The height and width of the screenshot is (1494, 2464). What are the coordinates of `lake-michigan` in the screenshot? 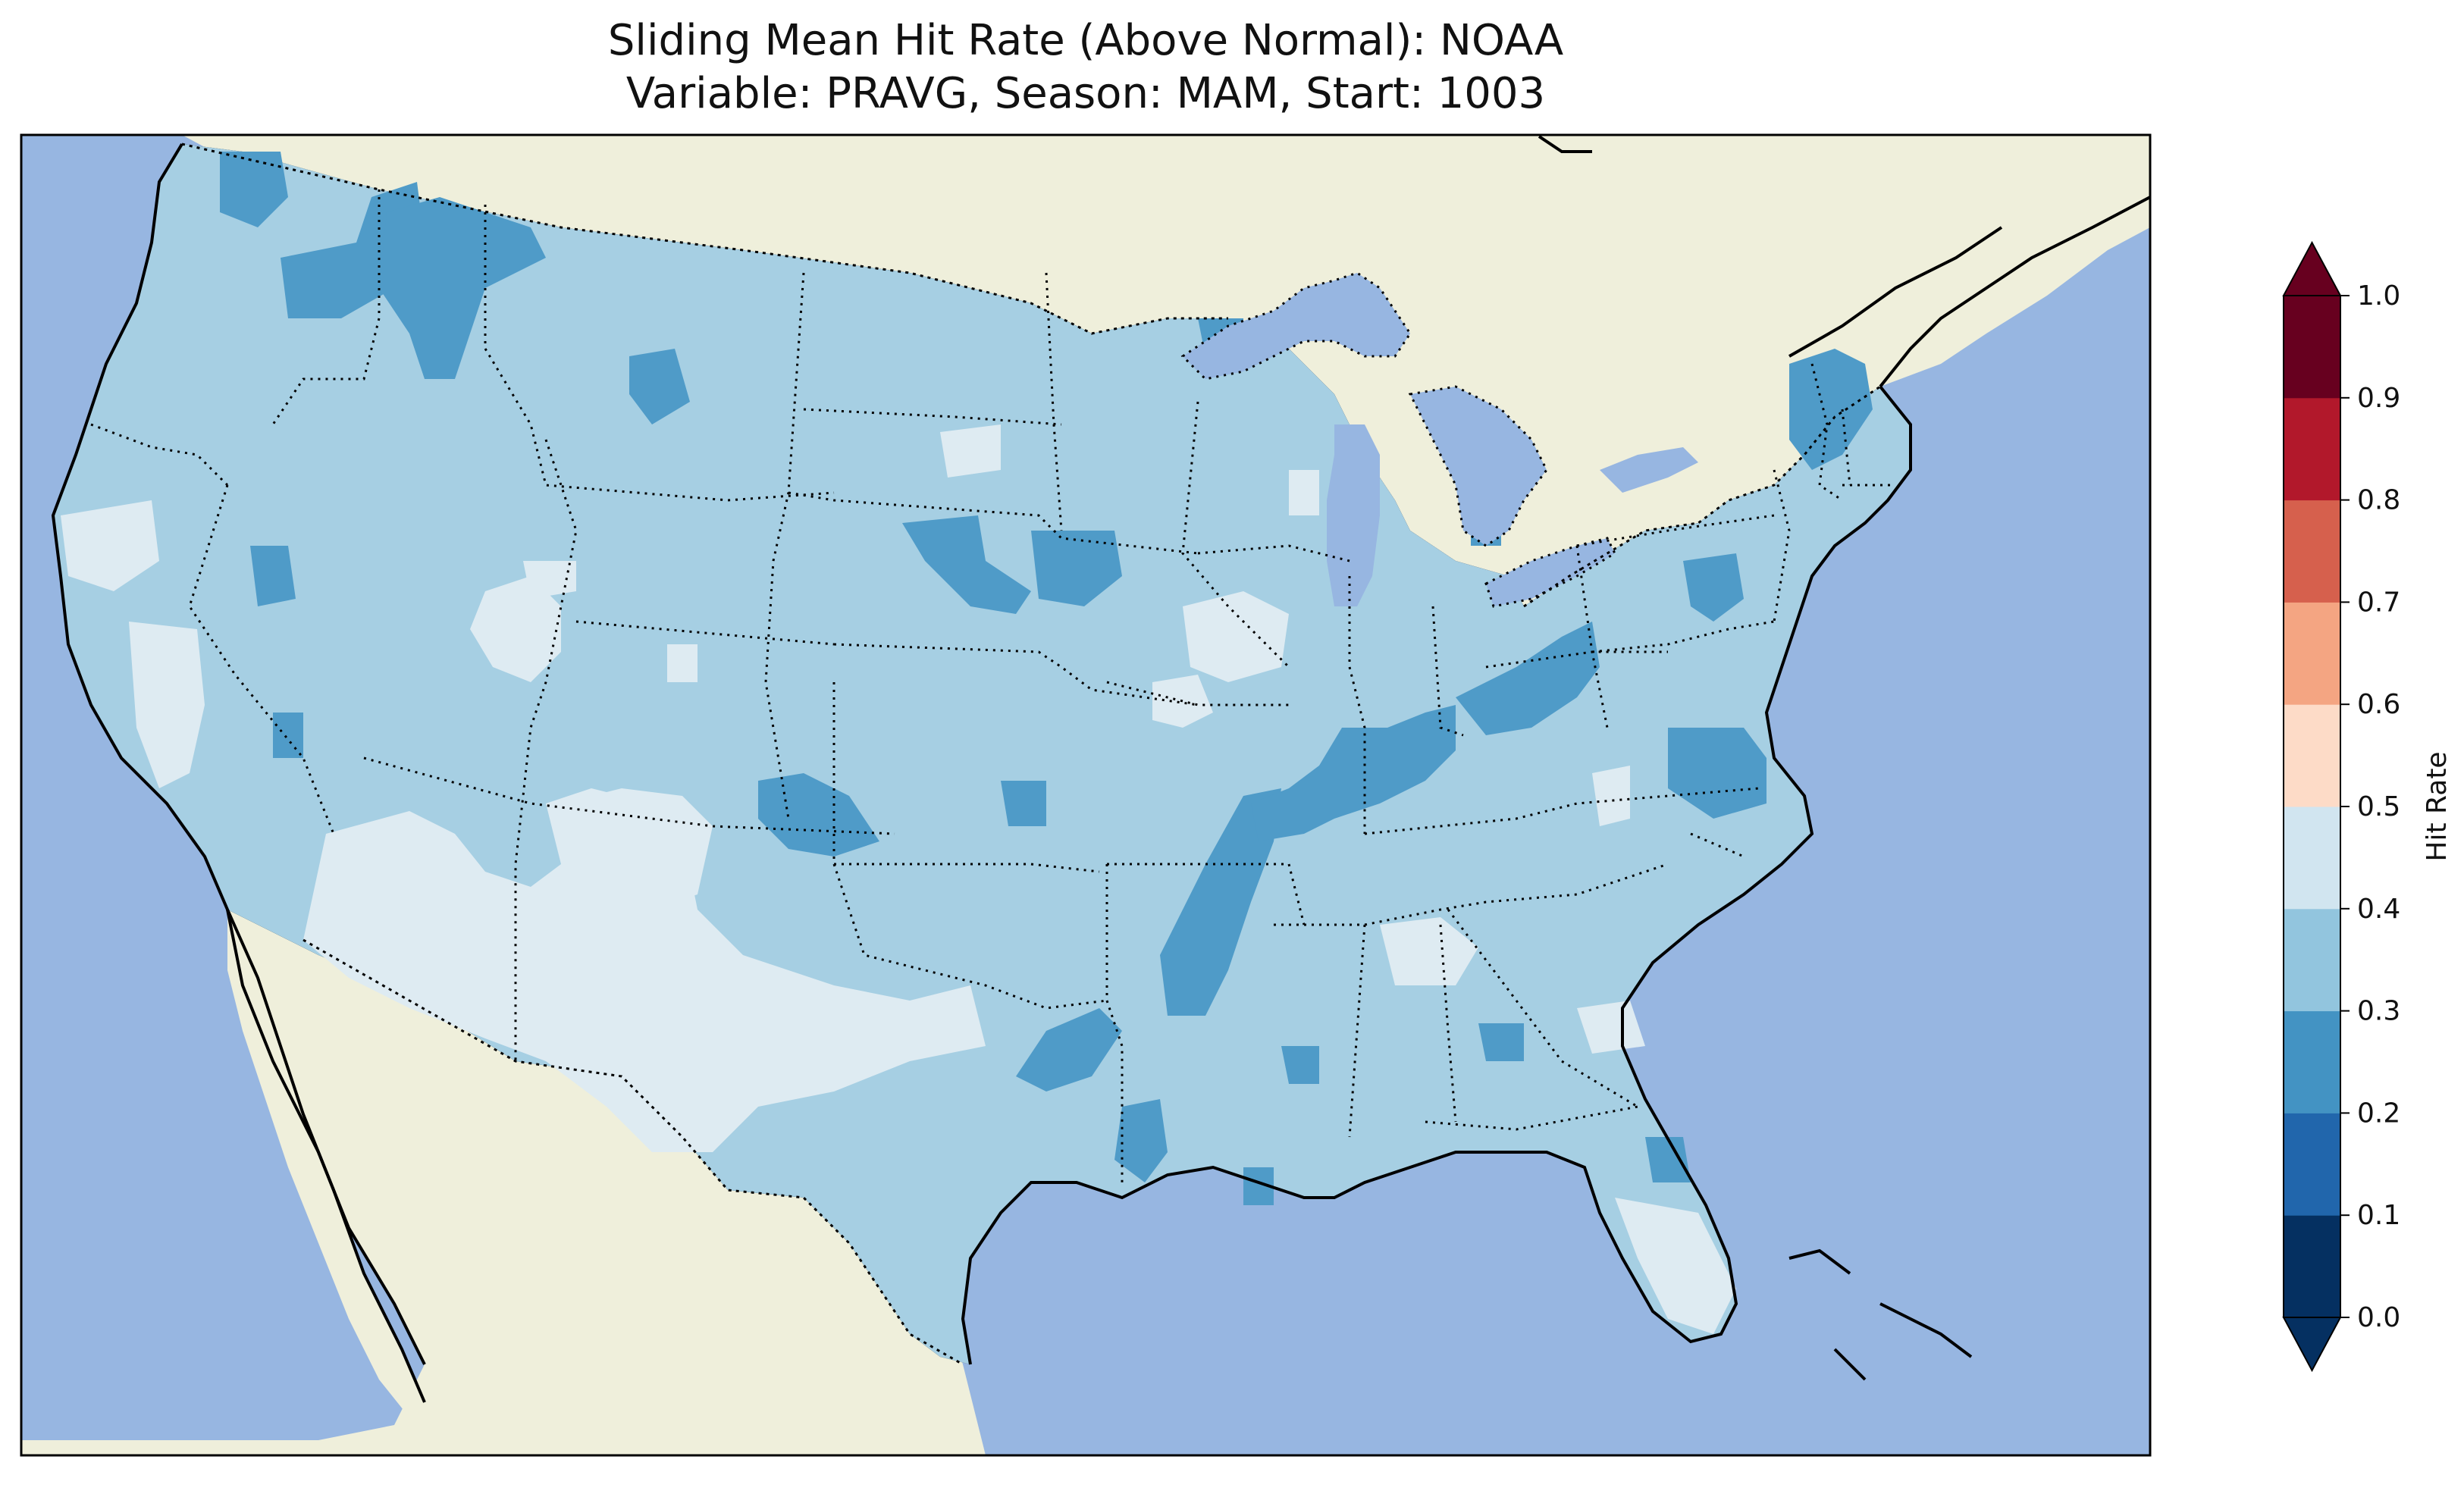 It's located at (1354, 515).